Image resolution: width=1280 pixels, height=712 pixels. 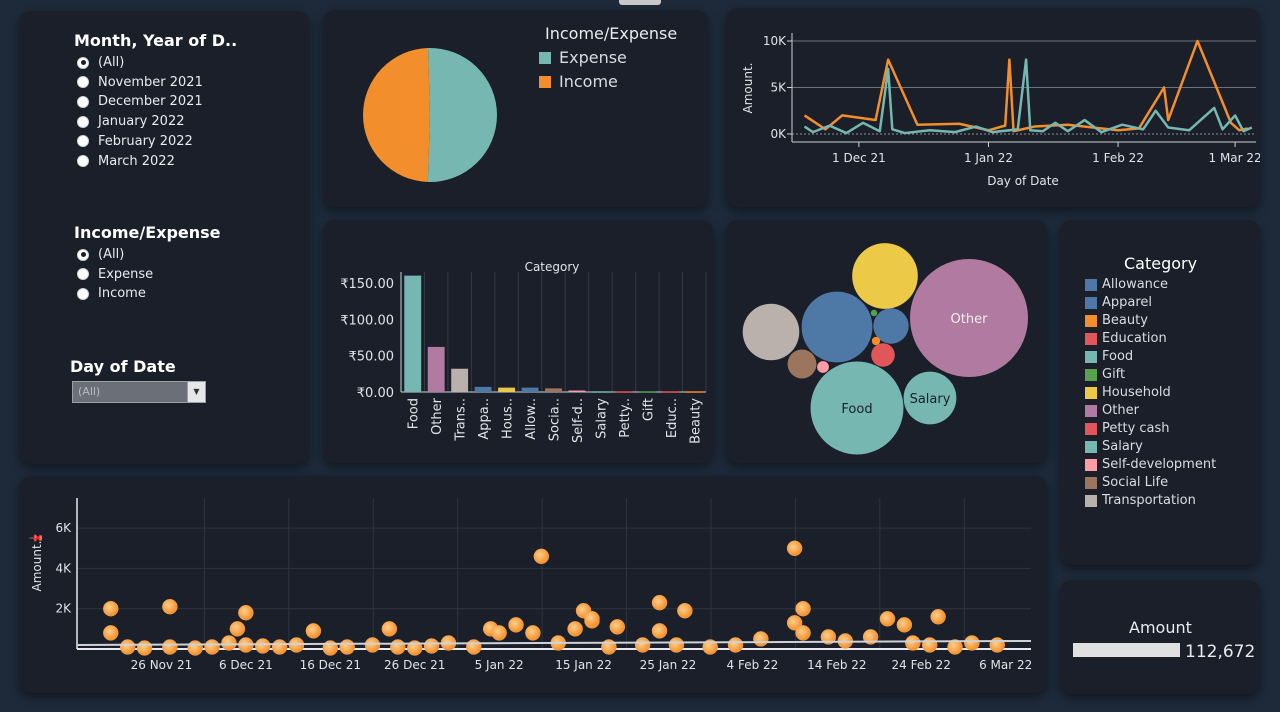 I want to click on category-legend-item-salary: Salary, so click(x=1114, y=446).